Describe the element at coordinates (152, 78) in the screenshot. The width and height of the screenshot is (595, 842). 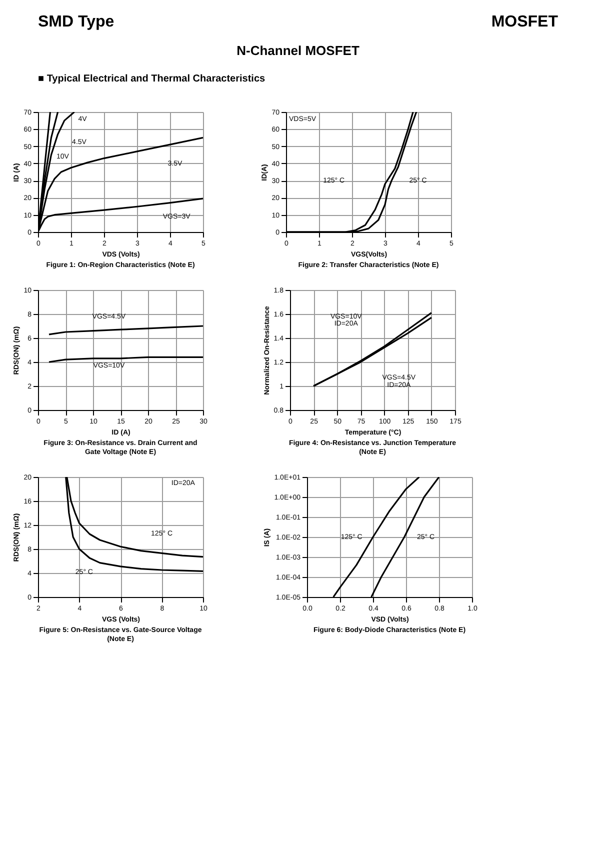
I see `text: ■ Typical Electrical and Thermal Characteristics` at that location.